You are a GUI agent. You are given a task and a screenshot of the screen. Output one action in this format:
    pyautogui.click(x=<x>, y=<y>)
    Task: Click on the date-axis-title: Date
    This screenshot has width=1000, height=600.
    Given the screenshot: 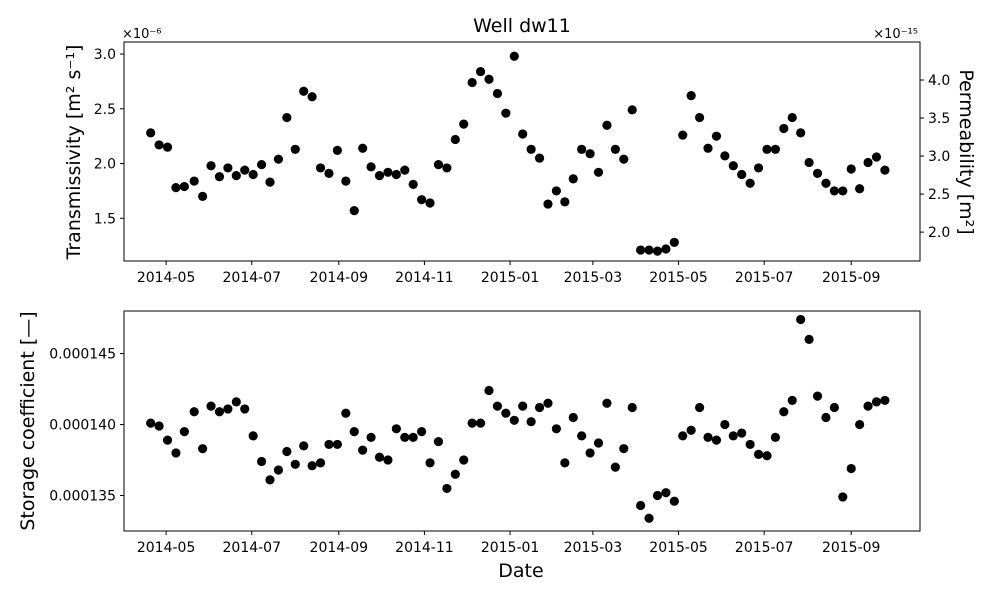 What is the action you would take?
    pyautogui.click(x=520, y=571)
    